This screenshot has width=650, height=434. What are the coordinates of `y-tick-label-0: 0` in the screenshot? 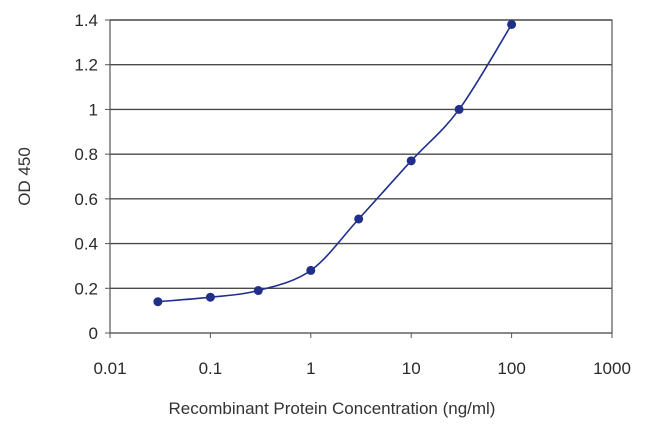 It's located at (93, 333).